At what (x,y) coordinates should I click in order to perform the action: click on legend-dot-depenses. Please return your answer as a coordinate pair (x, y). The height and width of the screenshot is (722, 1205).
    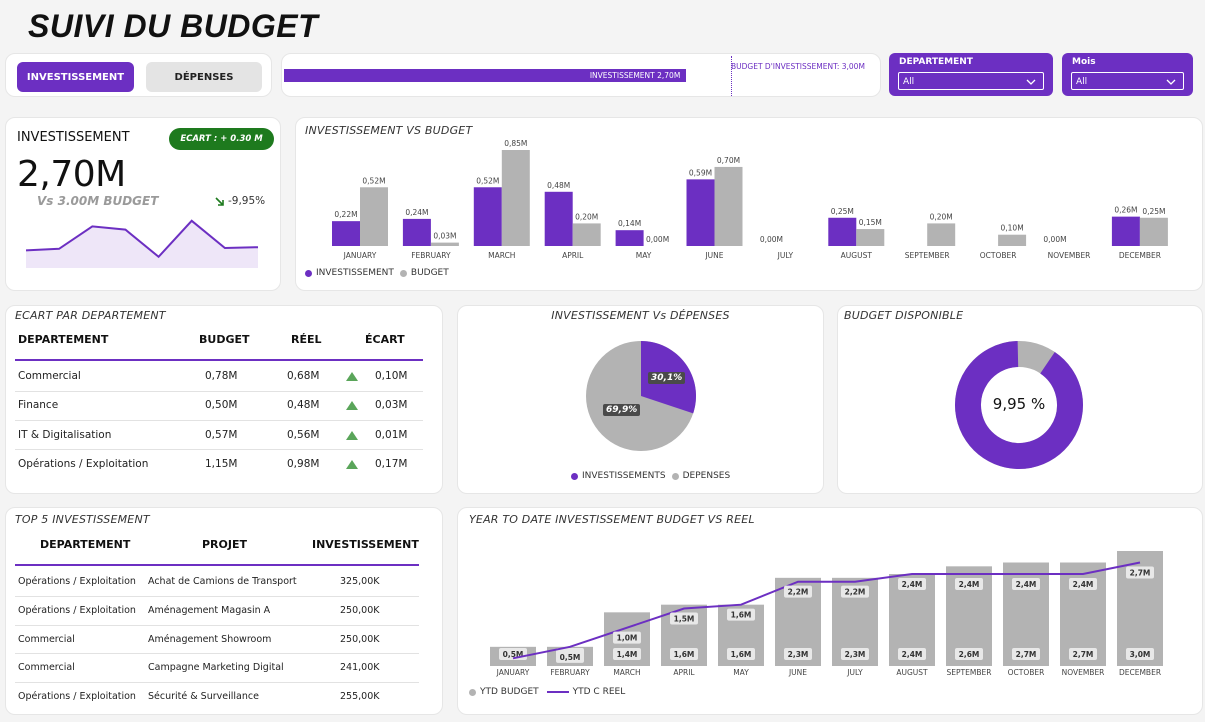
    Looking at the image, I should click on (675, 476).